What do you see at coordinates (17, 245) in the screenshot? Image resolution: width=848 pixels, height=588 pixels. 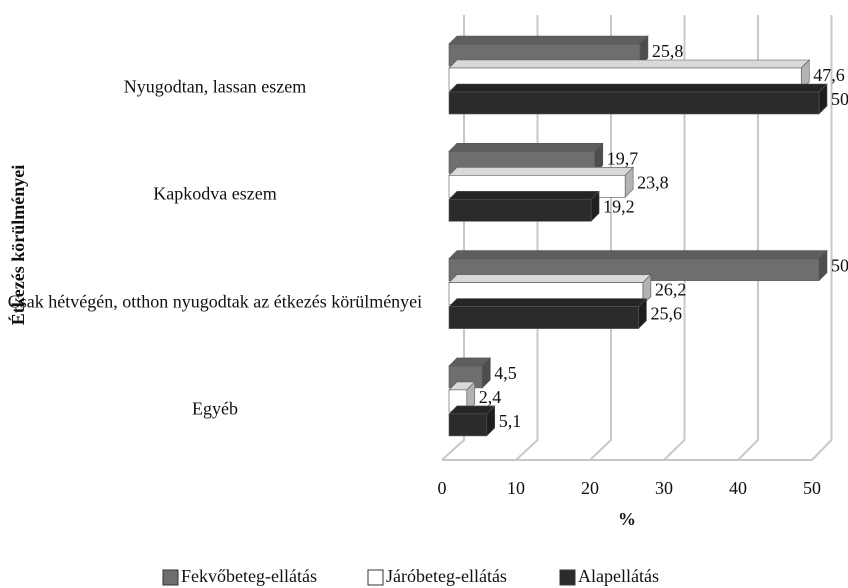 I see `y-axis-label: Étkezés körülményei` at bounding box center [17, 245].